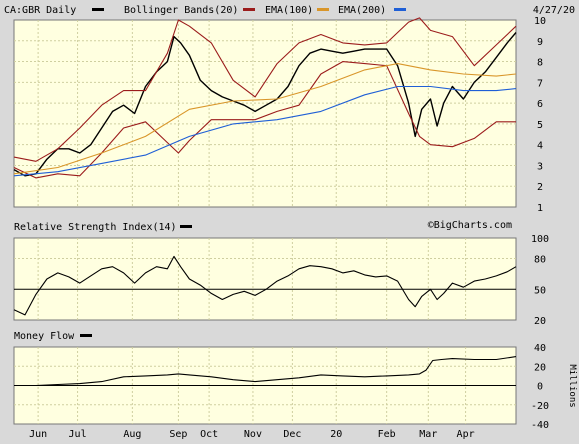 This screenshot has height=444, width=579. I want to click on money-flow-y-tick-label: 40, so click(540, 348).